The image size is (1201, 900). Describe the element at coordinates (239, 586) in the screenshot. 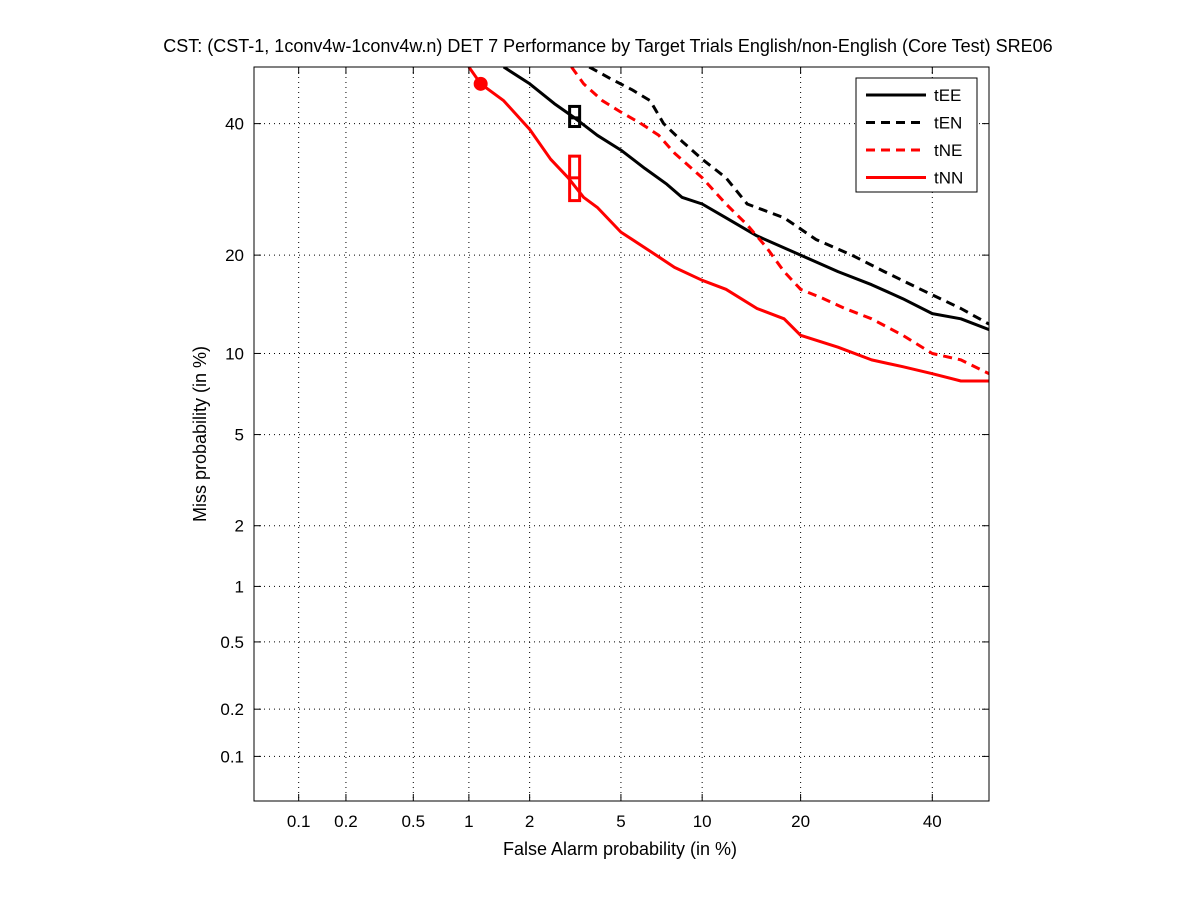

I see `y-tick-label: 1` at that location.